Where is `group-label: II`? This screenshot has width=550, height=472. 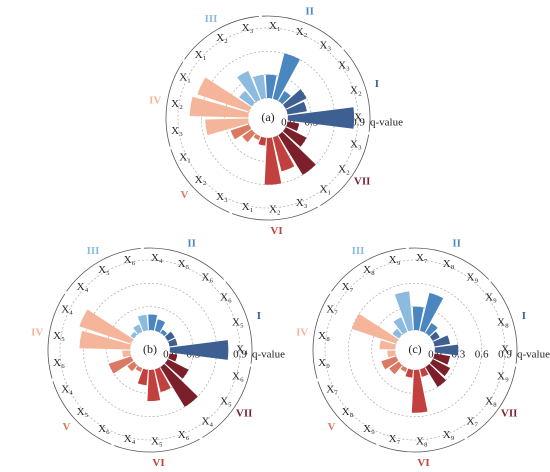 group-label: II is located at coordinates (456, 243).